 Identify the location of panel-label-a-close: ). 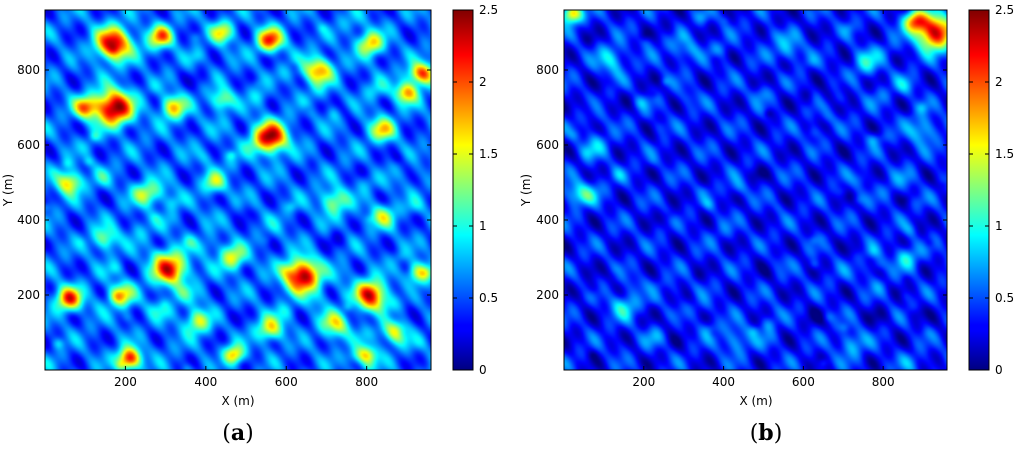
(249, 433).